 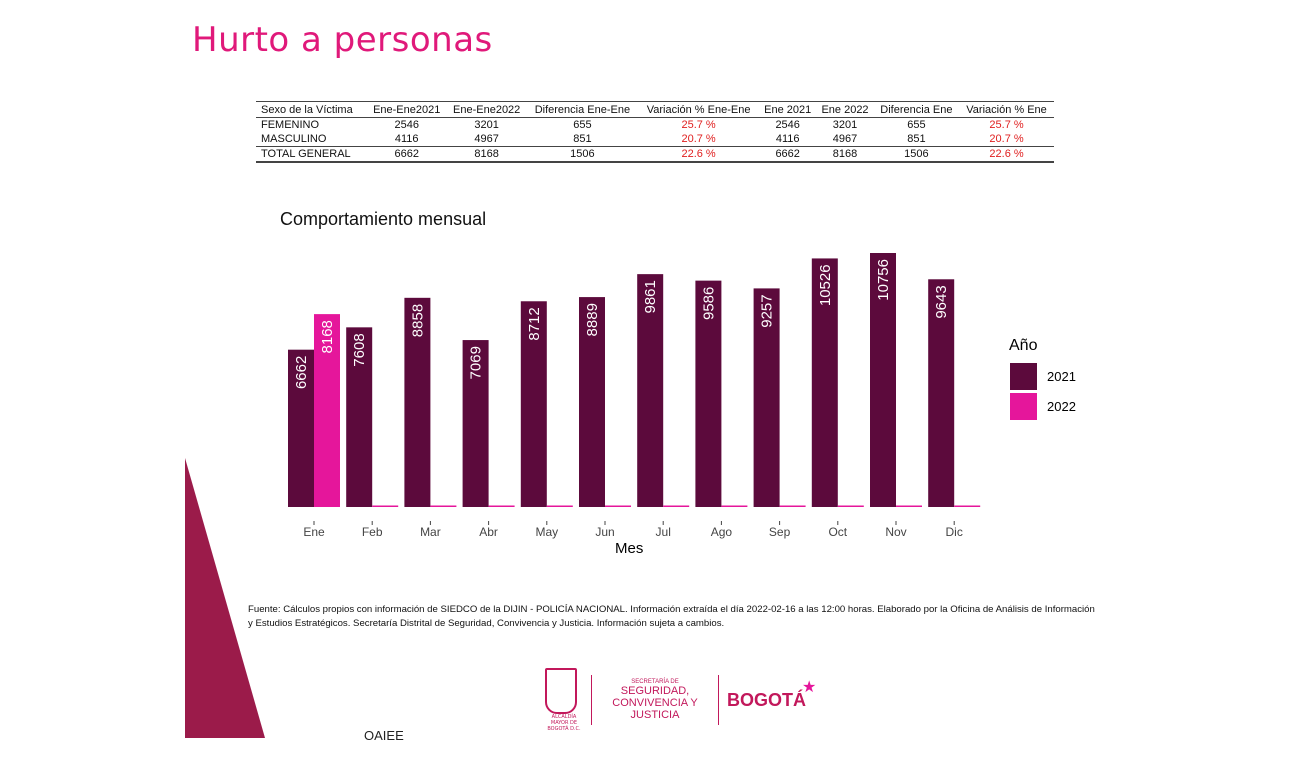 What do you see at coordinates (592, 319) in the screenshot?
I see `data-label: 8889` at bounding box center [592, 319].